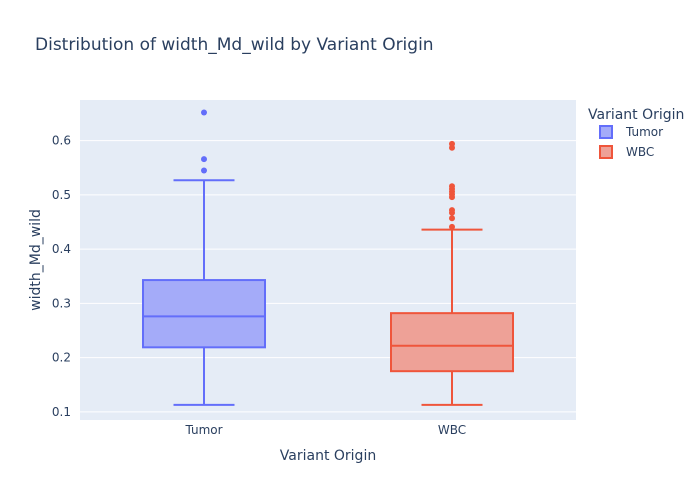  What do you see at coordinates (61, 249) in the screenshot?
I see `y-tick-label: 0.4` at bounding box center [61, 249].